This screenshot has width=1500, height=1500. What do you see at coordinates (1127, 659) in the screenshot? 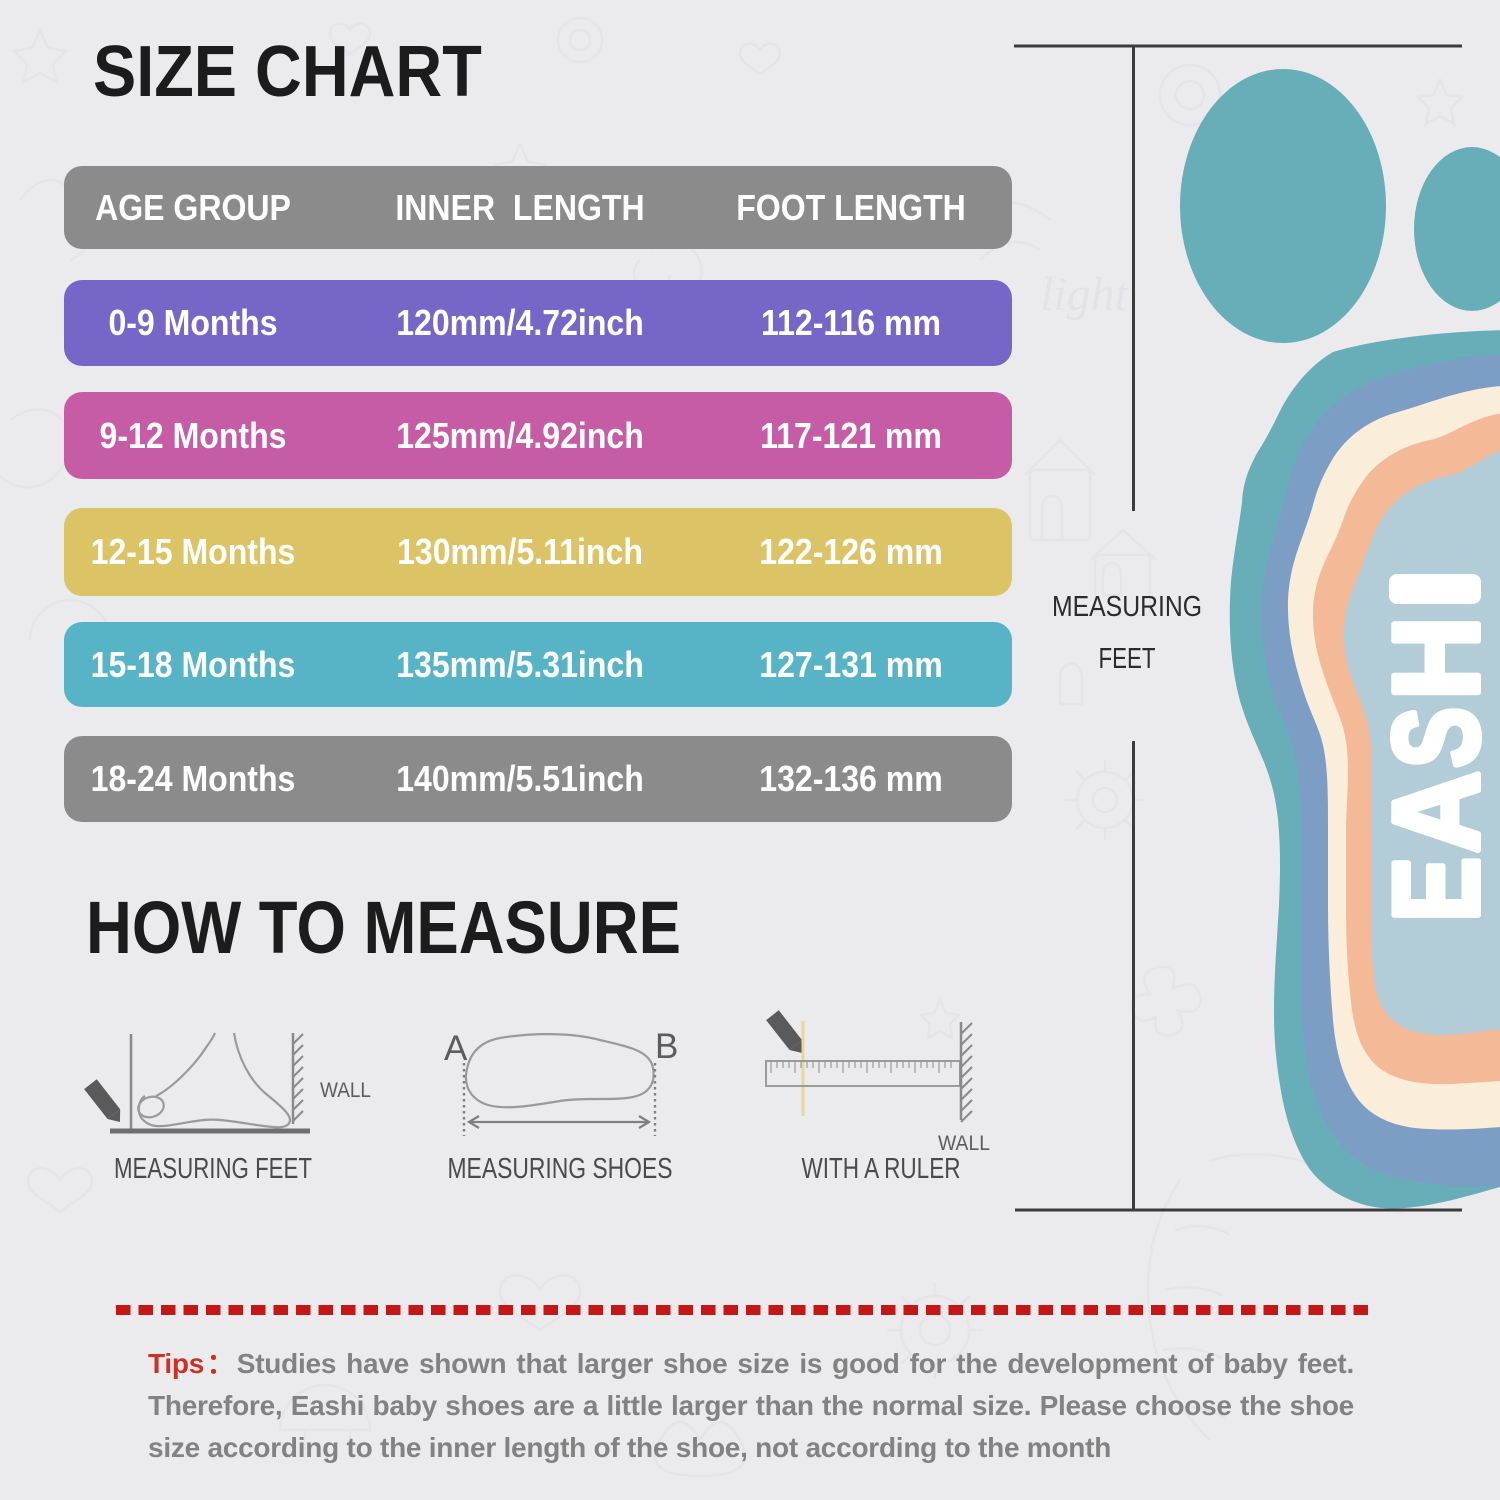
I see `svg-text: FEET` at bounding box center [1127, 659].